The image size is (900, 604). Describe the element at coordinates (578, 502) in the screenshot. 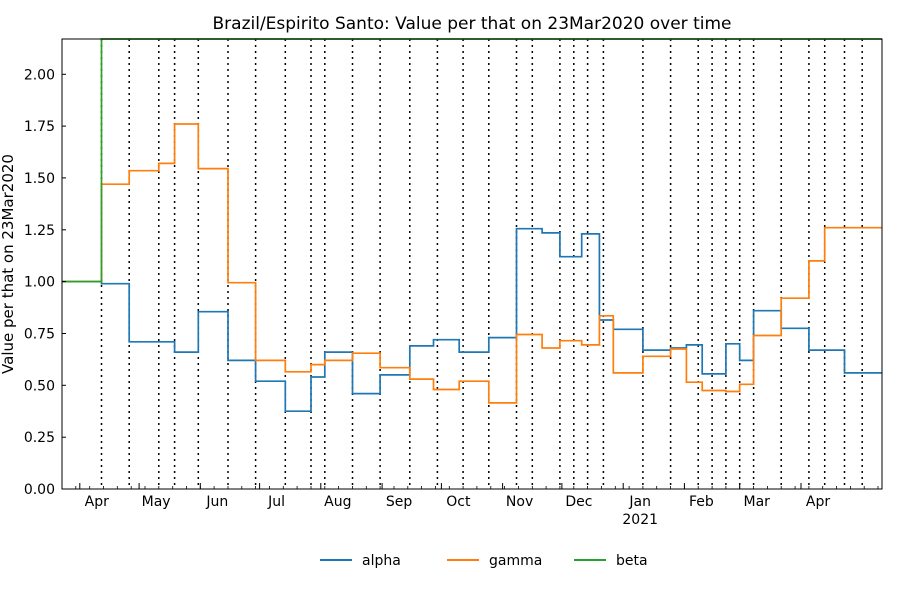

I see `x-tick-label: Dec` at that location.